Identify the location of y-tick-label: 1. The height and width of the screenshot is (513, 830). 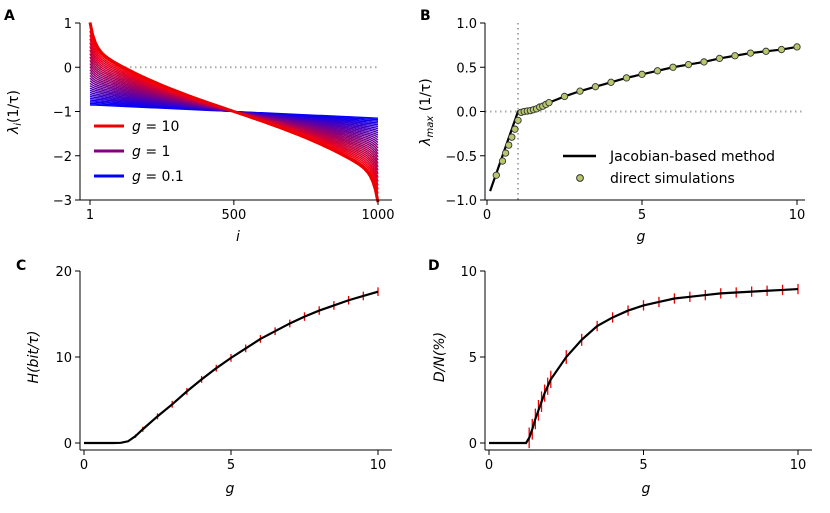
(68, 24).